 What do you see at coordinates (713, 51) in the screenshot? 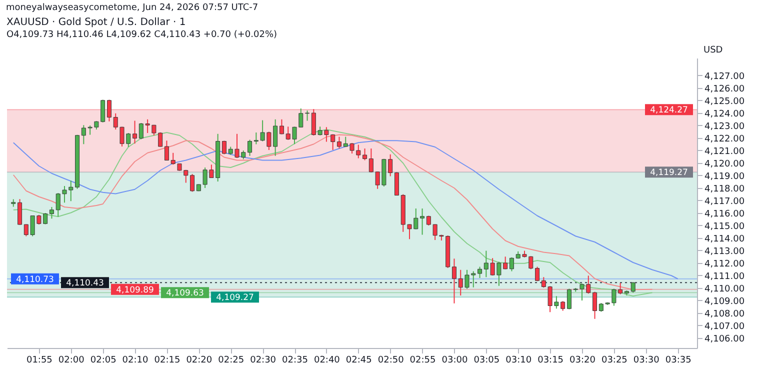
I see `y-axis-title: USD` at bounding box center [713, 51].